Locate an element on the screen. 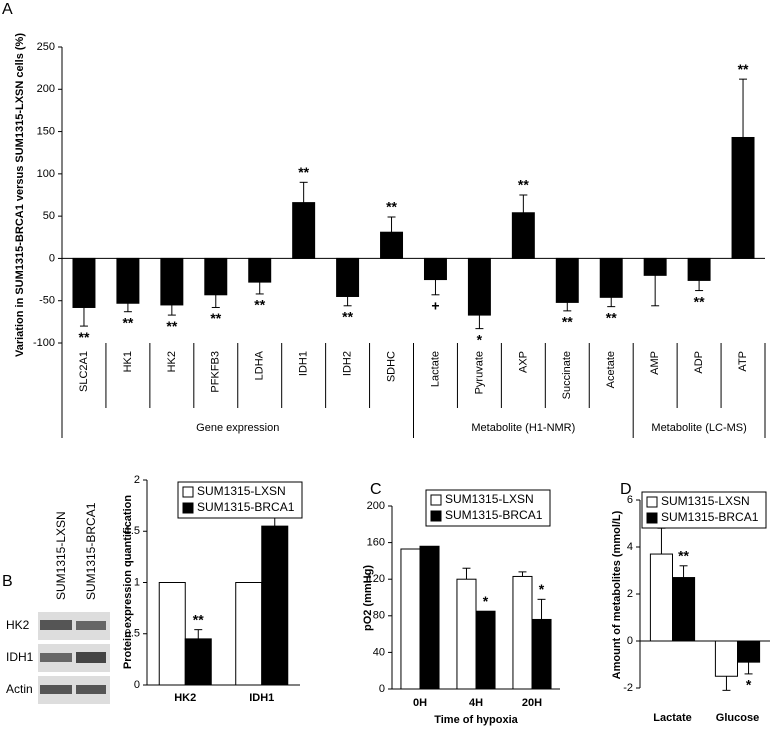  group-label: Metabolite (H1-NMR) is located at coordinates (523, 428).